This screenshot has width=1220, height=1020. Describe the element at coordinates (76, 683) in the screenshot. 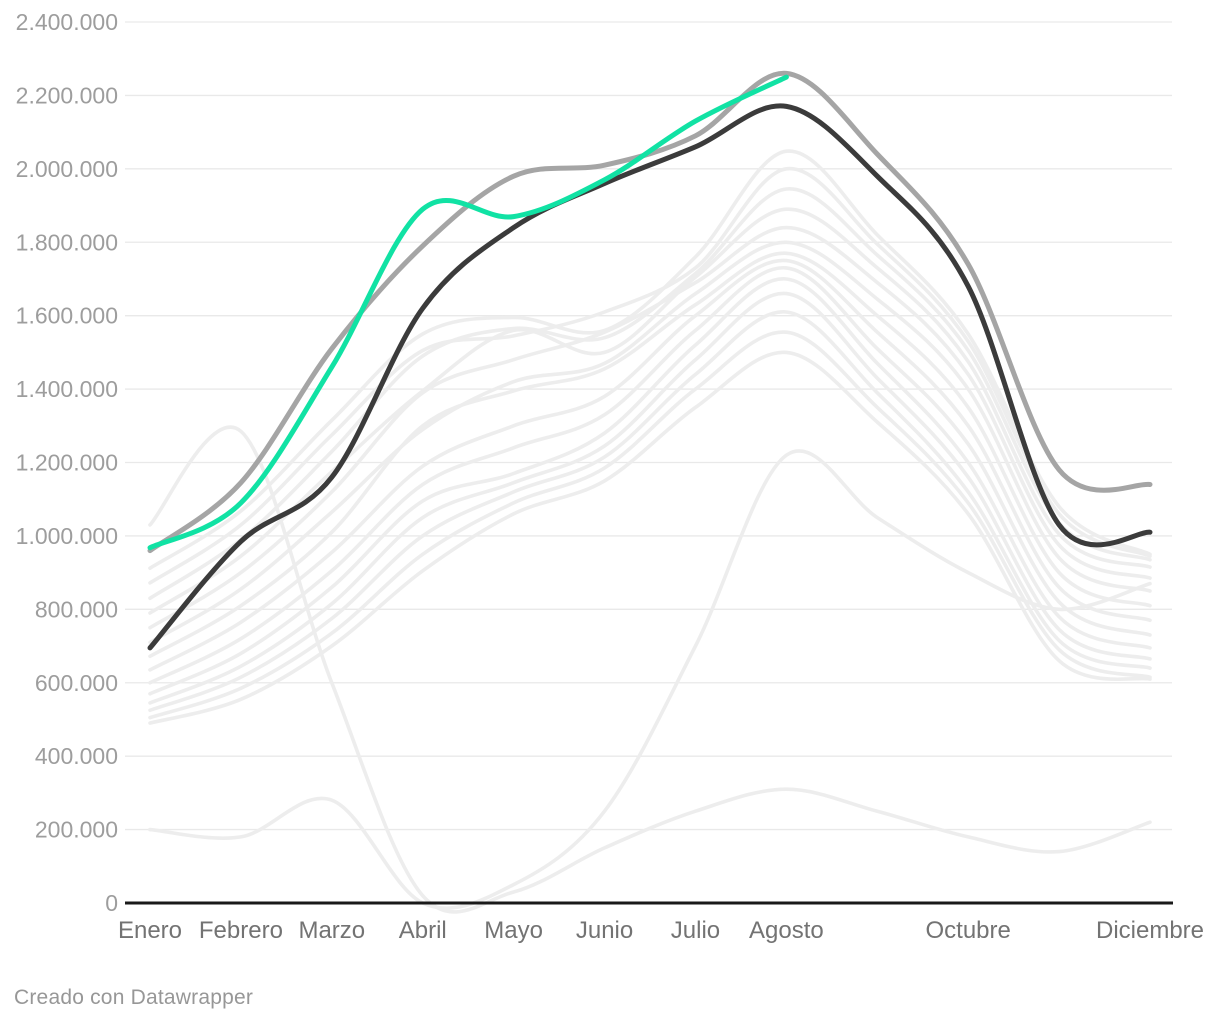

I see `y-axis-tick-label: 600.000` at that location.